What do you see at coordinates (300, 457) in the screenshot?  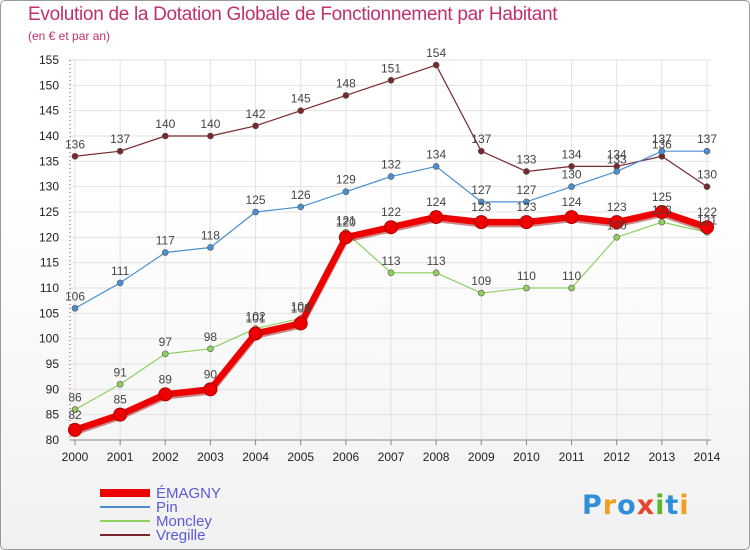 I see `x-tick-label: 2005` at bounding box center [300, 457].